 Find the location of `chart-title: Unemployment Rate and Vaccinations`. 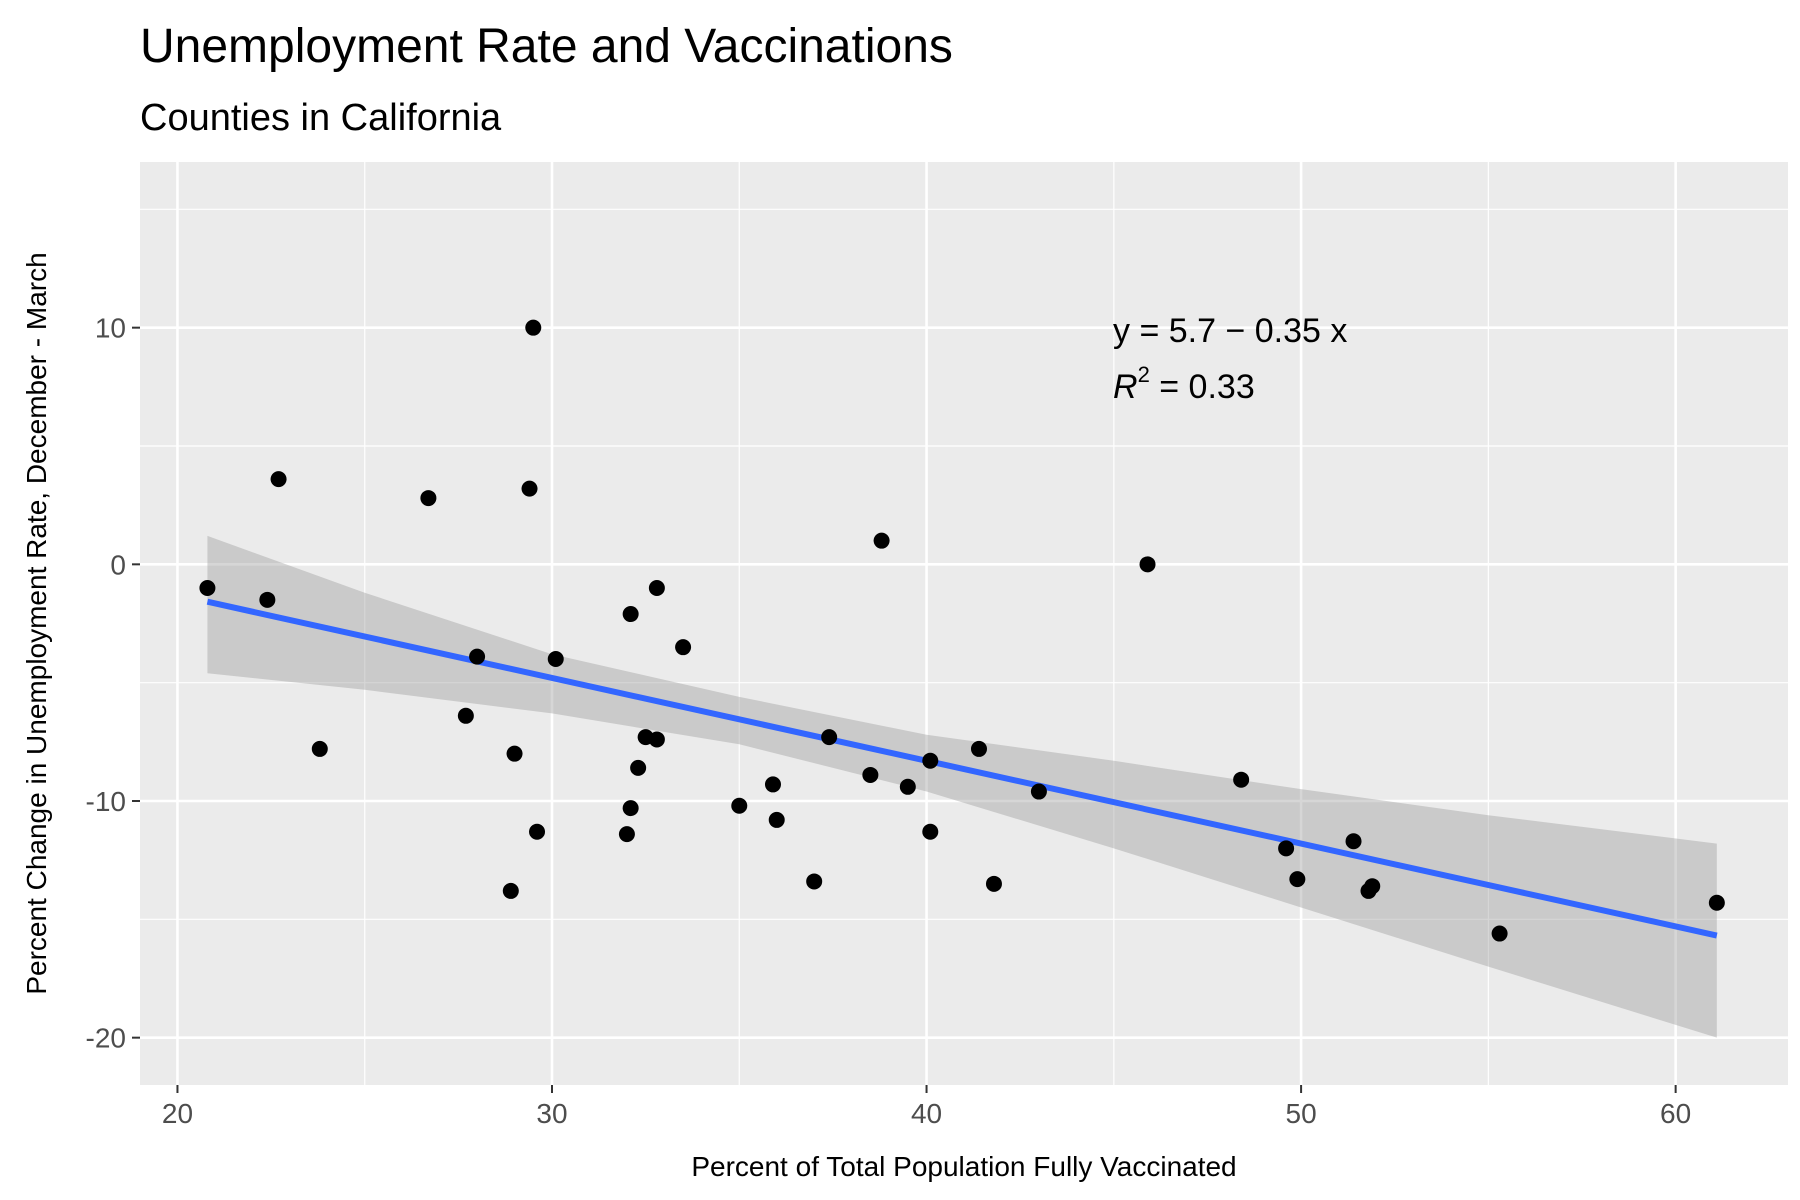

chart-title: Unemployment Rate and Vaccinations is located at coordinates (546, 46).